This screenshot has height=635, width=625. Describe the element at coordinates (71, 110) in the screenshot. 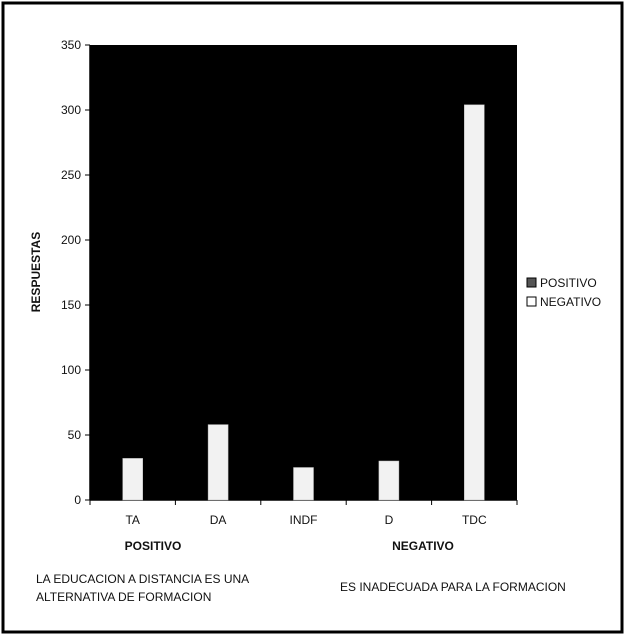

I see `y-tick-label: 300` at that location.